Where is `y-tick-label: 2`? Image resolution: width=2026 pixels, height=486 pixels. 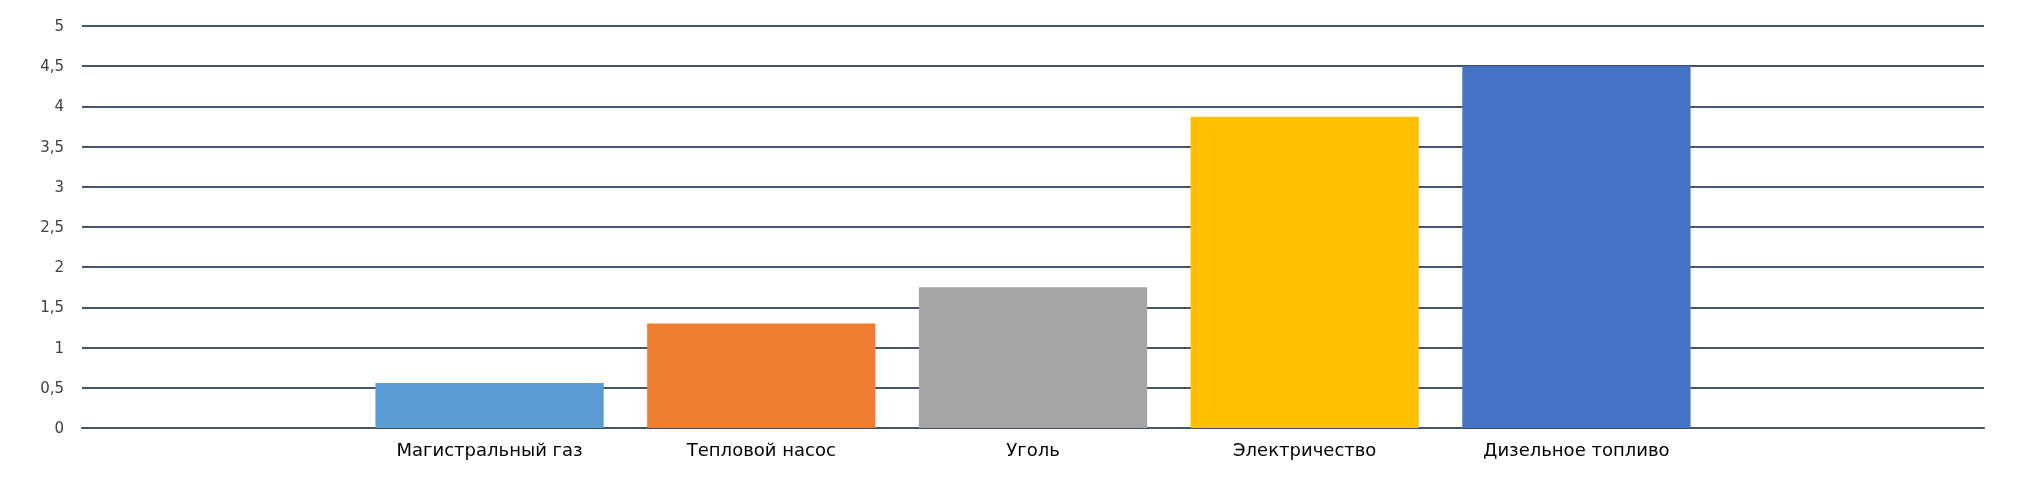 y-tick-label: 2 is located at coordinates (59, 267).